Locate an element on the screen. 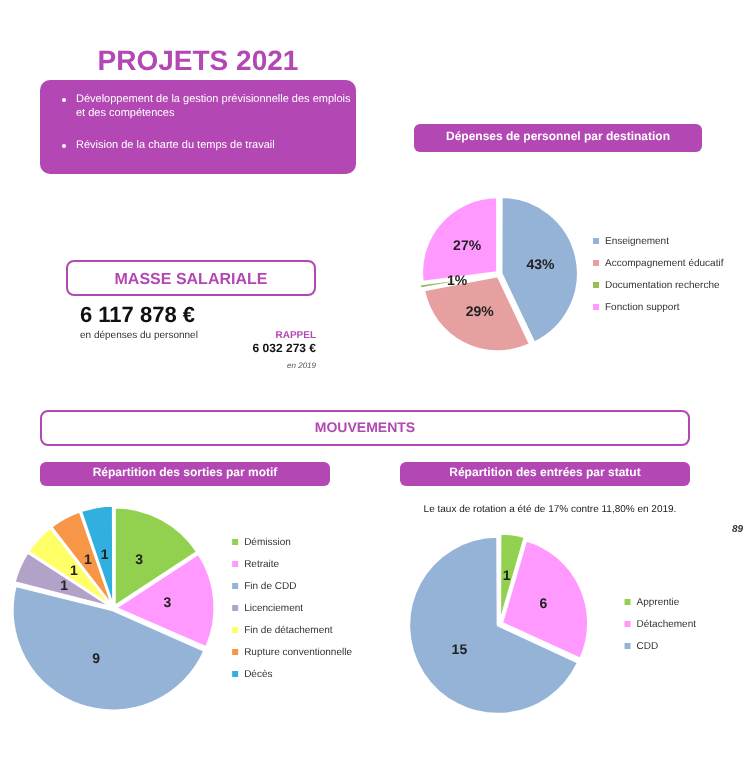 Image resolution: width=756 pixels, height=760 pixels. text: PROJETS 2021 is located at coordinates (198, 60).